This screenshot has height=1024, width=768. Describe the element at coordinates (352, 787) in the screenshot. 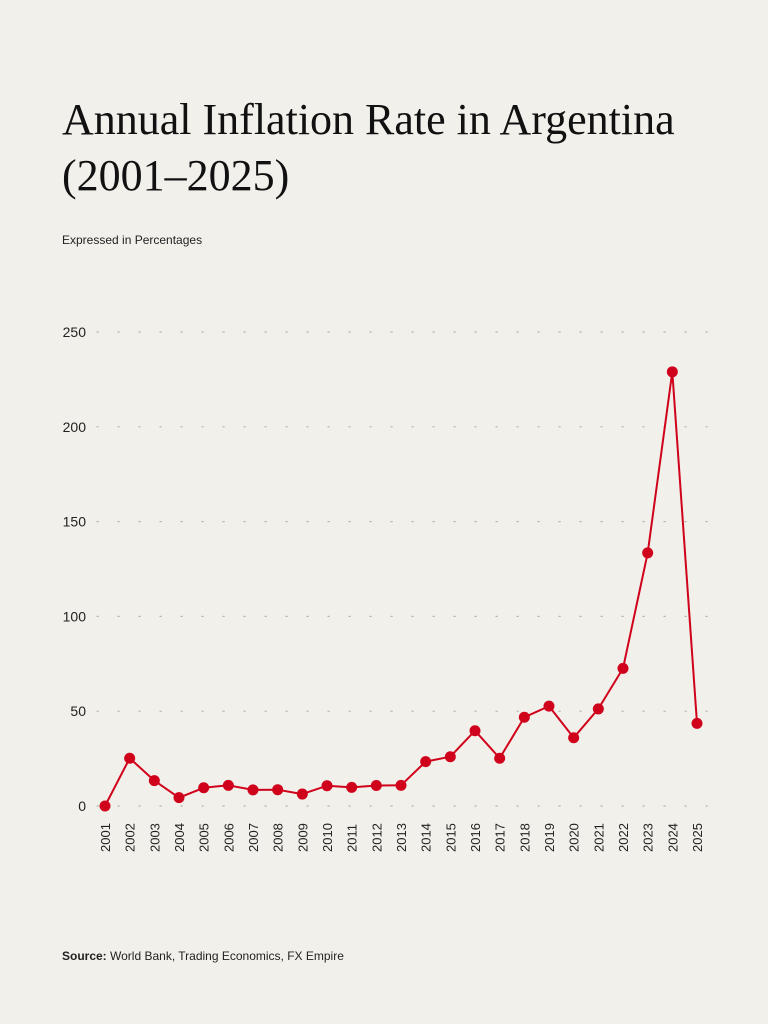

I see `data-point-2011` at that location.